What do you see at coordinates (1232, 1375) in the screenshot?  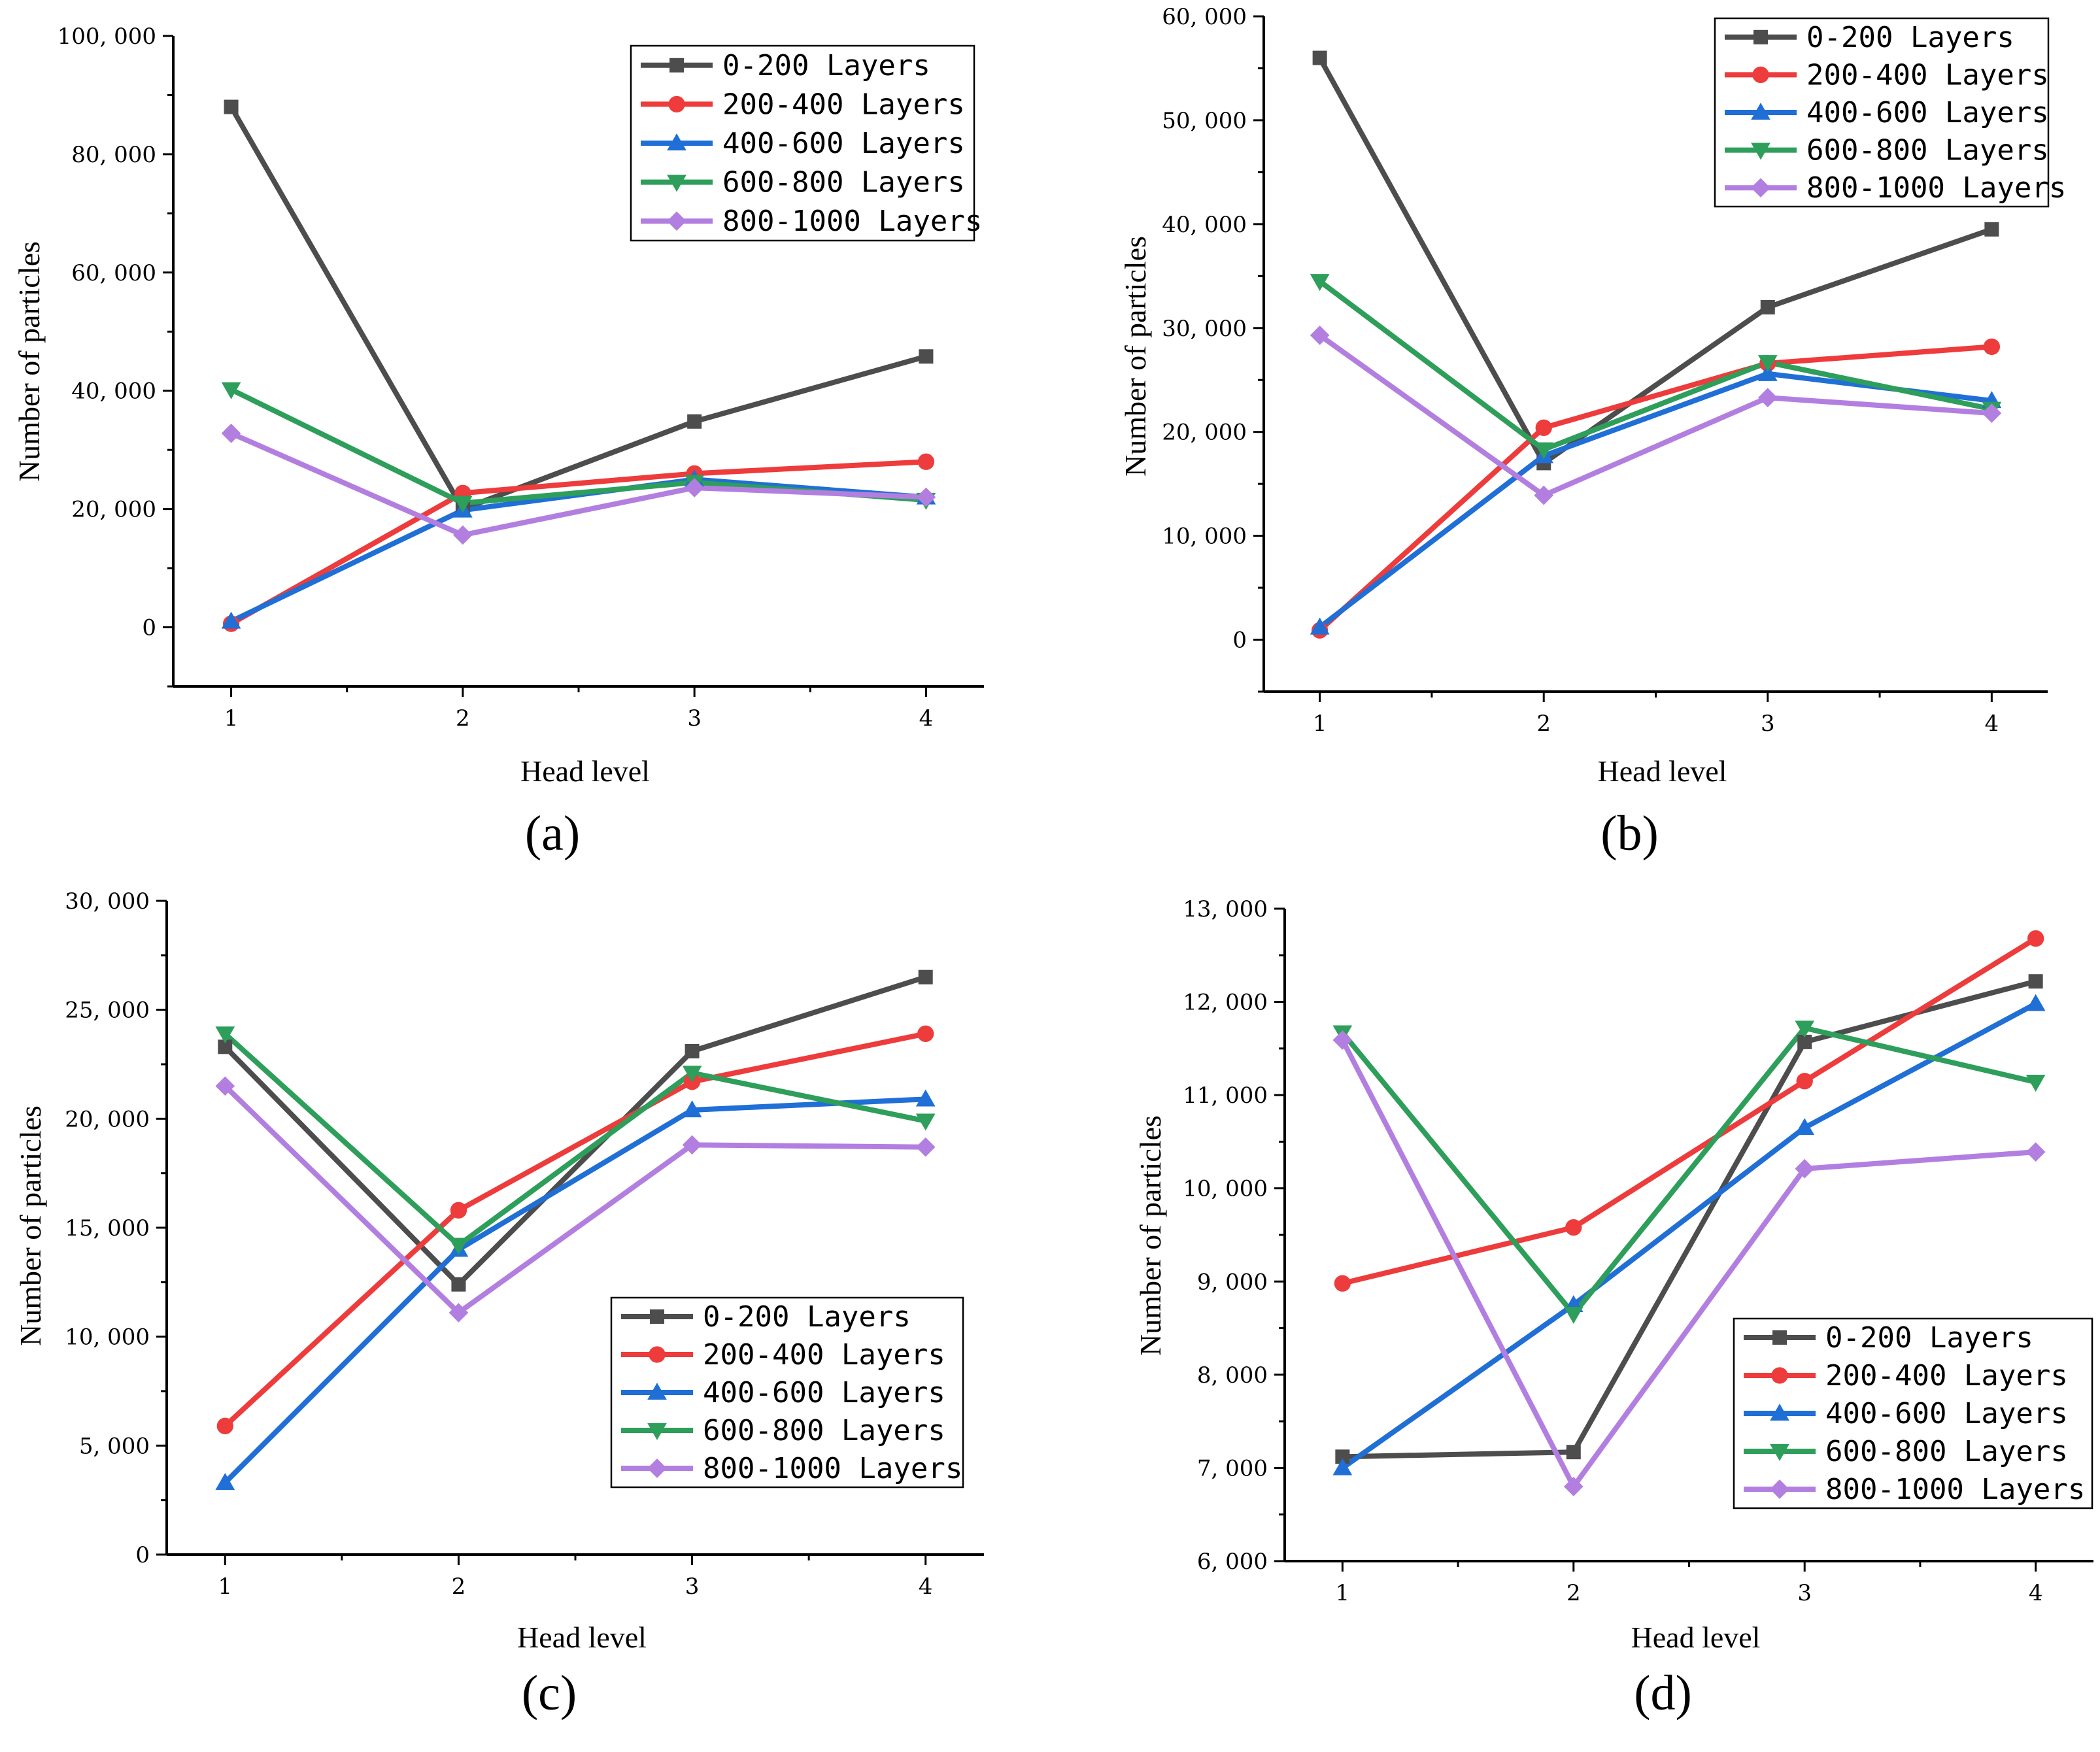 I see `y-tick-label: 8, 000` at bounding box center [1232, 1375].